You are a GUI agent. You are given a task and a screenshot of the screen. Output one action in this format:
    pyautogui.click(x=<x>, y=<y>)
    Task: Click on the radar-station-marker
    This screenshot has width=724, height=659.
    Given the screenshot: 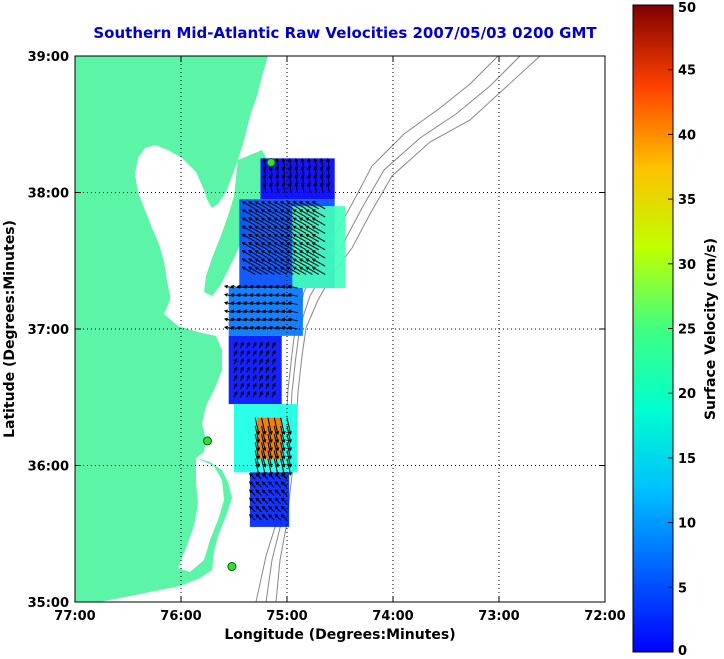 What is the action you would take?
    pyautogui.click(x=207, y=441)
    